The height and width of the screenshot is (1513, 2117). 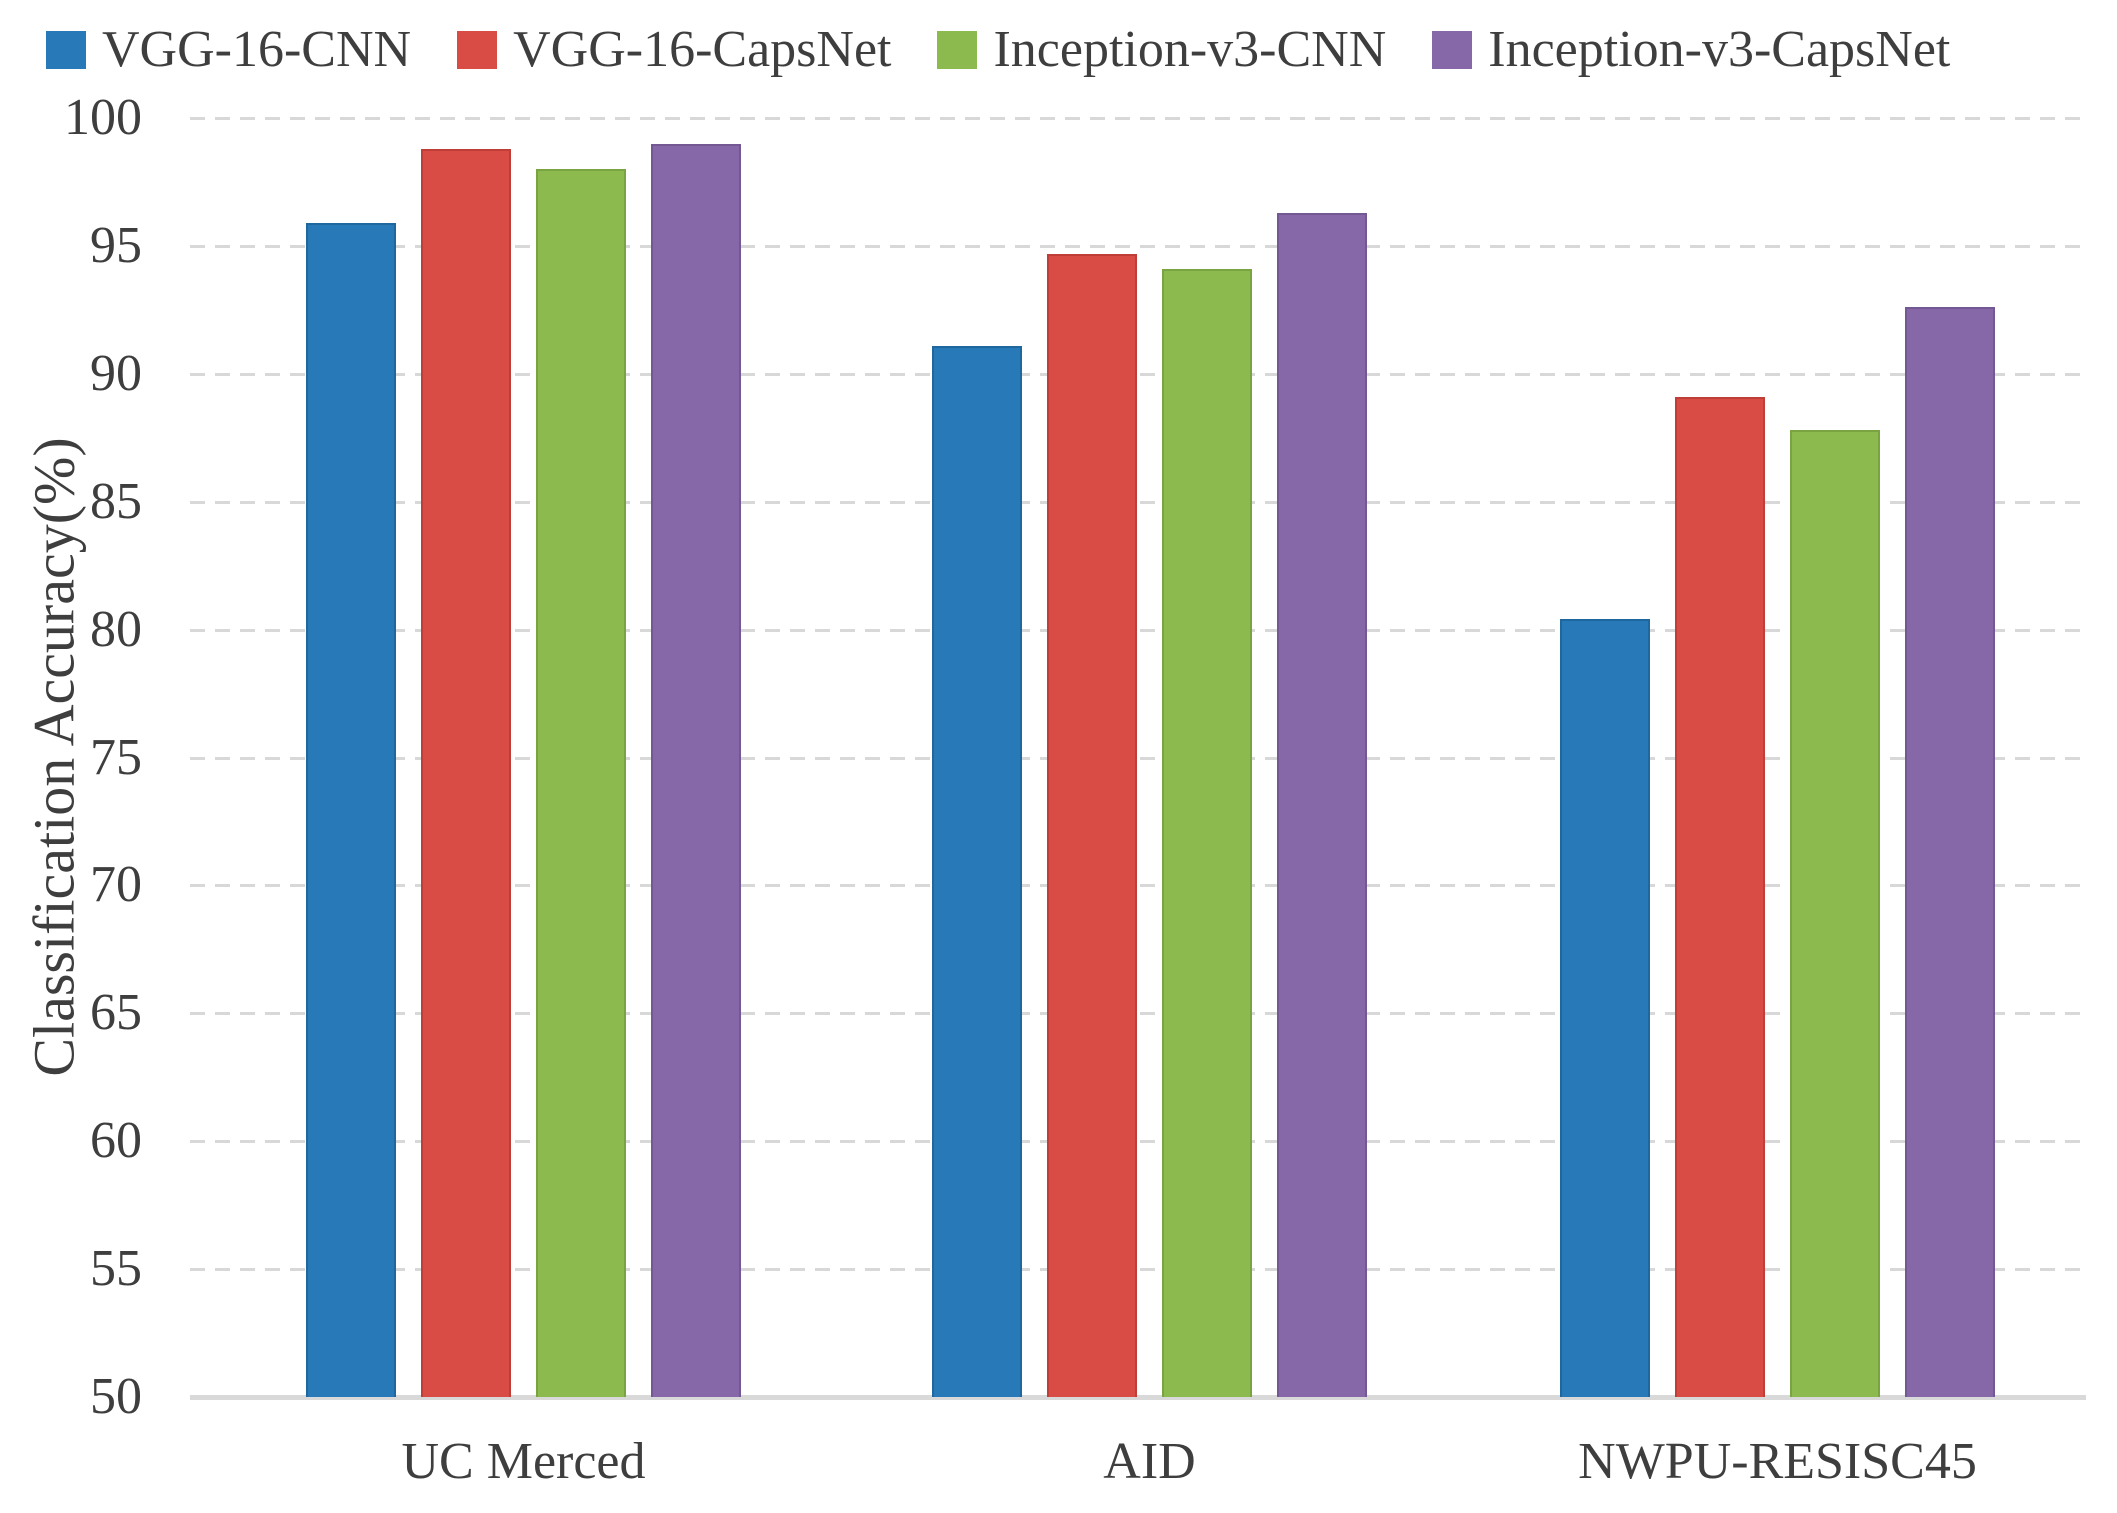 I want to click on y-tick-label-80: 80, so click(x=116, y=629).